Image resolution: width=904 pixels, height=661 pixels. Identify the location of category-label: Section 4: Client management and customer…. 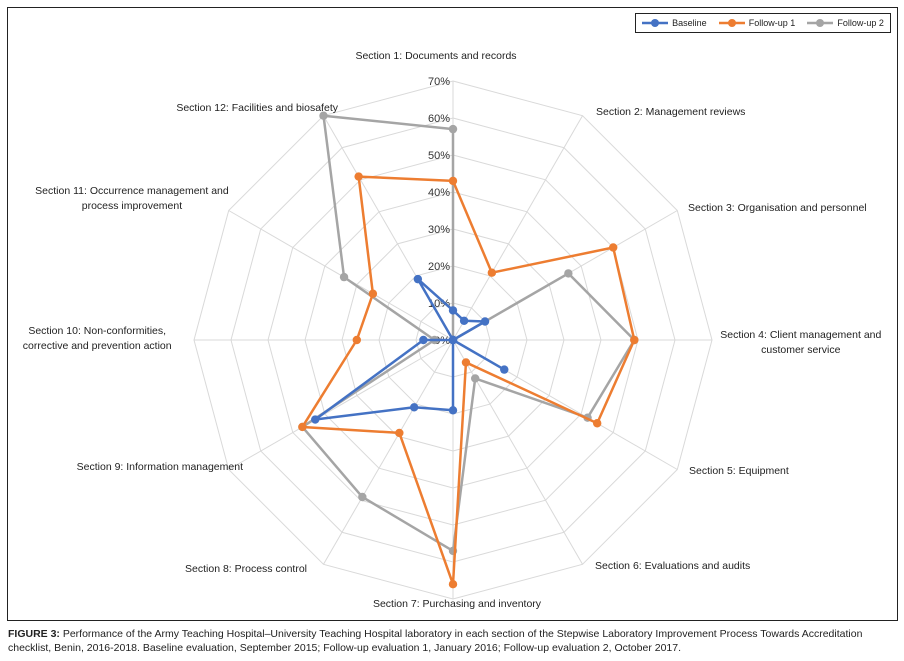
(800, 342).